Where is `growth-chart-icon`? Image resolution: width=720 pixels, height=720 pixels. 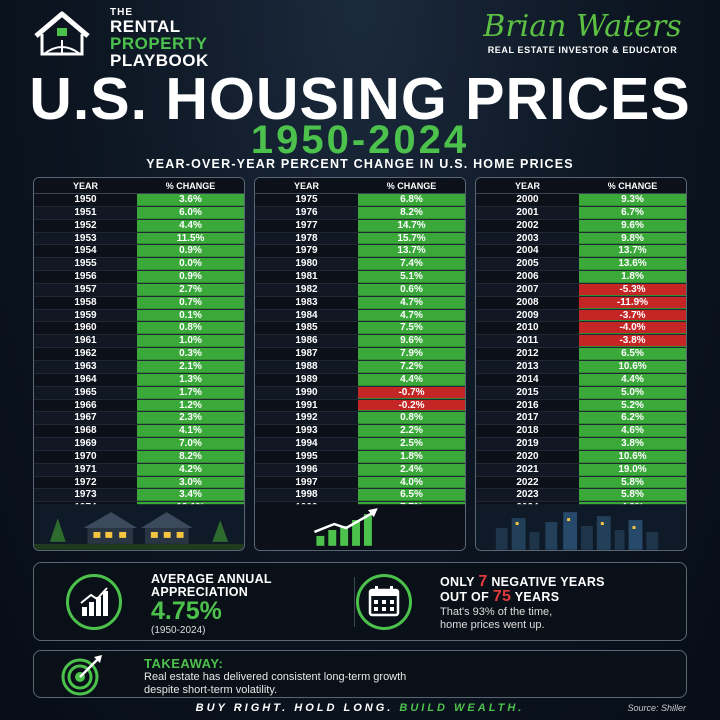
growth-chart-icon is located at coordinates (360, 527).